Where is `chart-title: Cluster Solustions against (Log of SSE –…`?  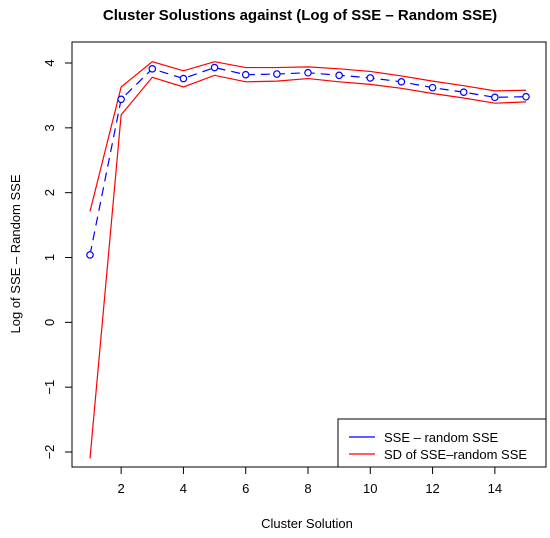
chart-title: Cluster Solustions against (Log of SSE –… is located at coordinates (300, 15).